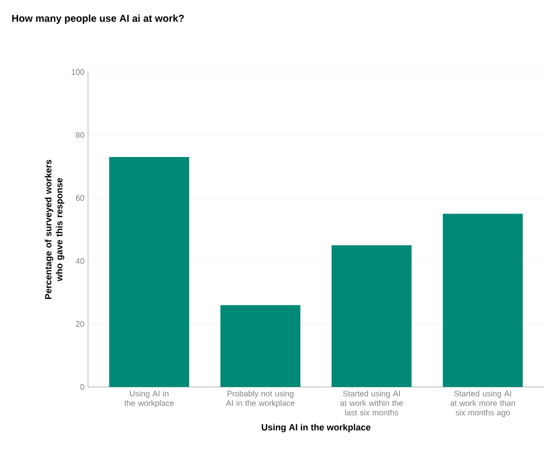  Describe the element at coordinates (316, 428) in the screenshot. I see `x-axis-title: Using AI in the workplace` at that location.